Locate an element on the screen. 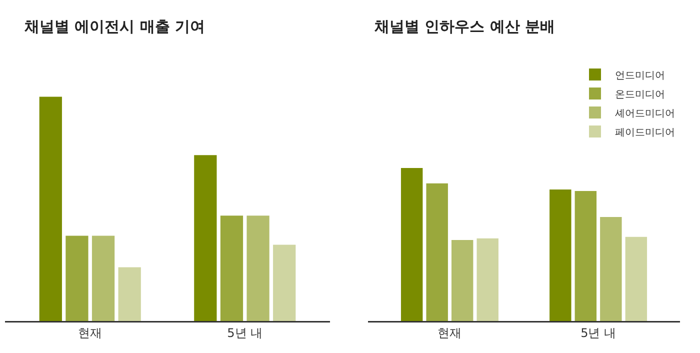  legend-label: 언드미디어 is located at coordinates (640, 76).